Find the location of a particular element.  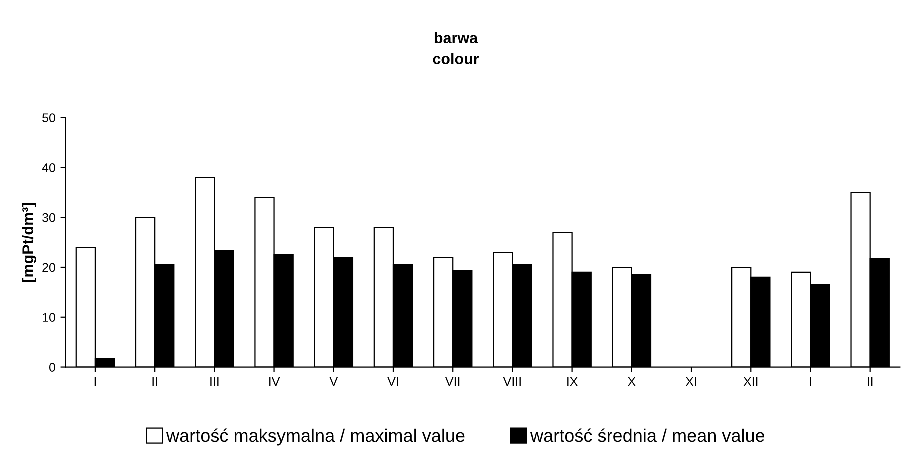

y-axis-title: [mgPt/dm³] is located at coordinates (29, 242).